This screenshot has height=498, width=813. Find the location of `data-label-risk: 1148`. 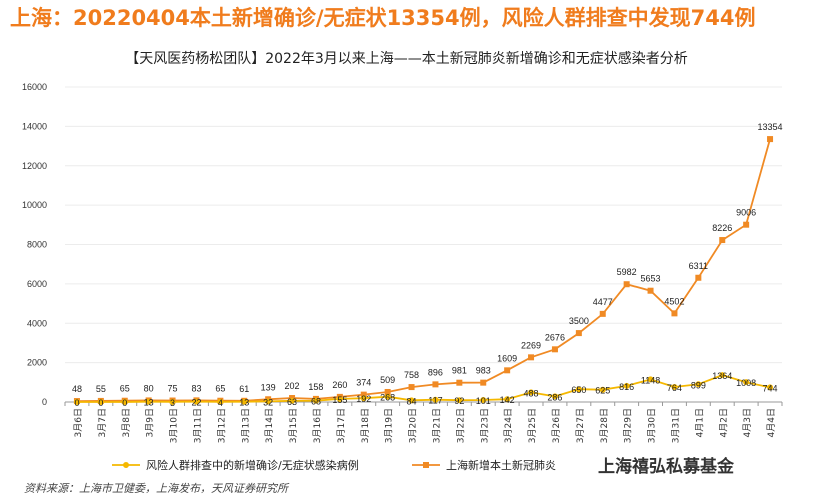

data-label-risk: 1148 is located at coordinates (650, 380).